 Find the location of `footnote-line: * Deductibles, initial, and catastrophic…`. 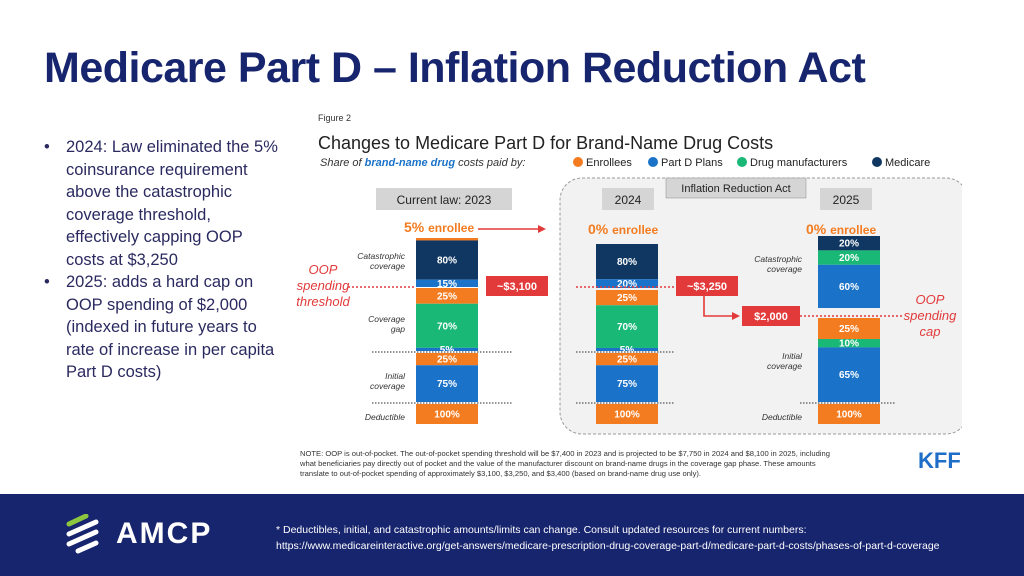

footnote-line: * Deductibles, initial, and catastrophic… is located at coordinates (541, 530).